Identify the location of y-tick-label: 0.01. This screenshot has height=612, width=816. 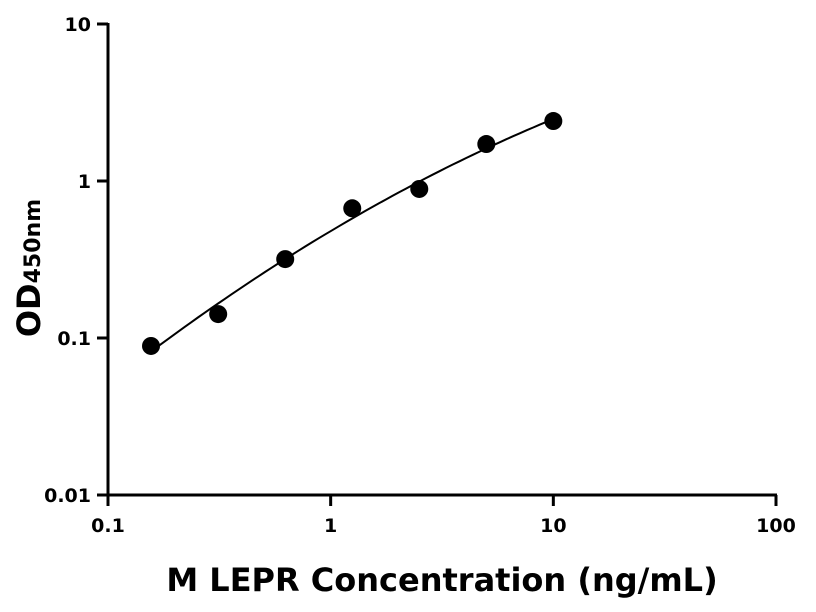
(67, 496).